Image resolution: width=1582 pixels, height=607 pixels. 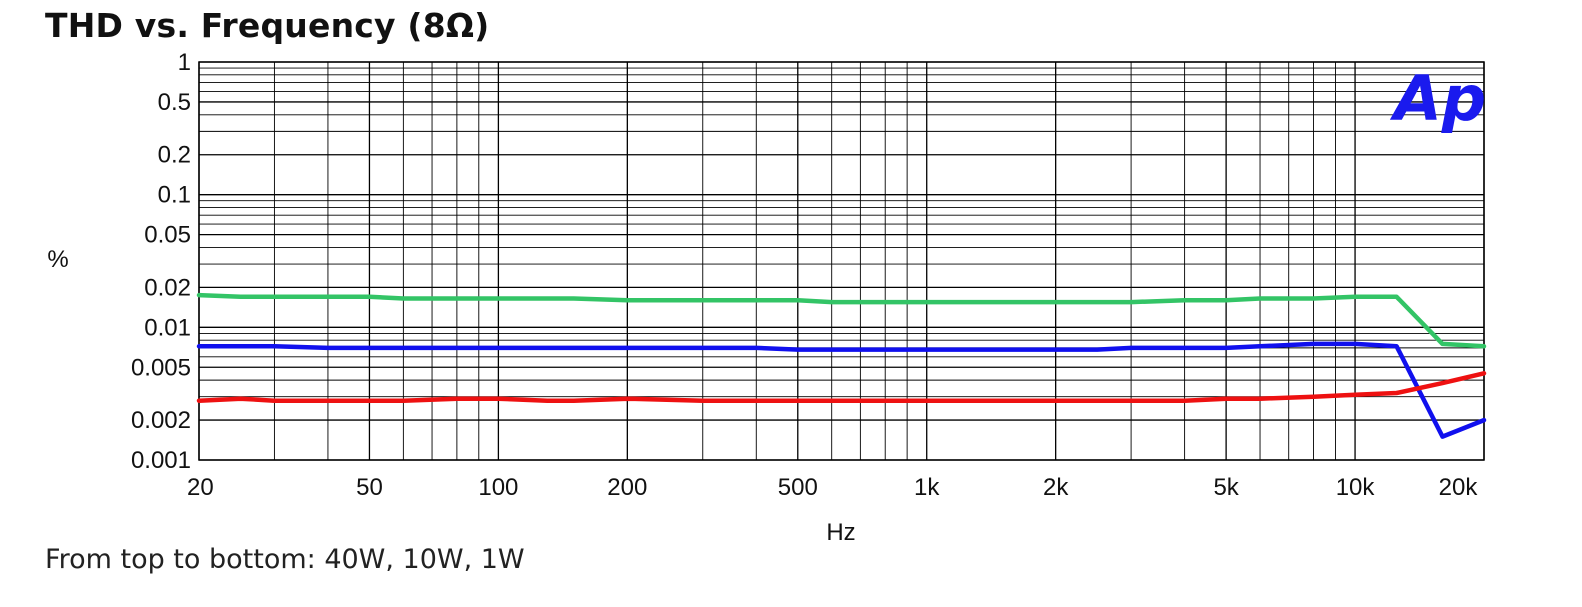 What do you see at coordinates (369, 487) in the screenshot?
I see `x-tick-label: 50` at bounding box center [369, 487].